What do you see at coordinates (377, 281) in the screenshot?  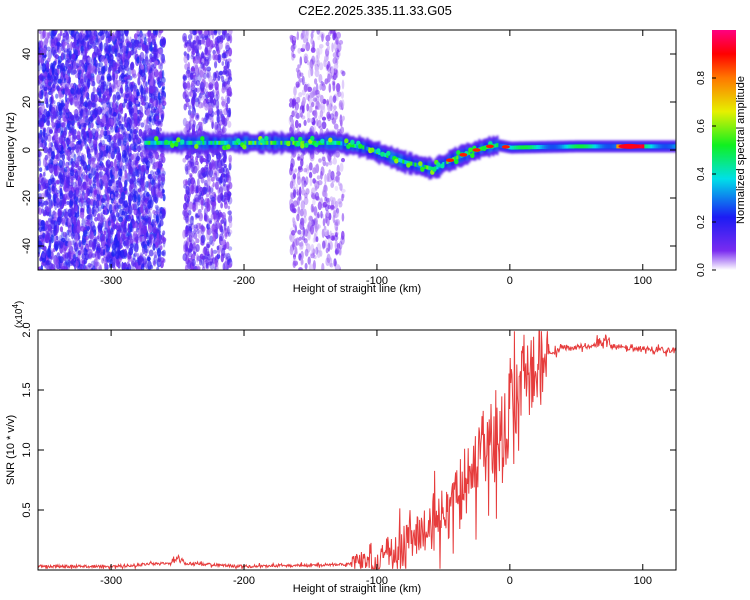 I see `spectrogram-xtick-label: -100` at bounding box center [377, 281].